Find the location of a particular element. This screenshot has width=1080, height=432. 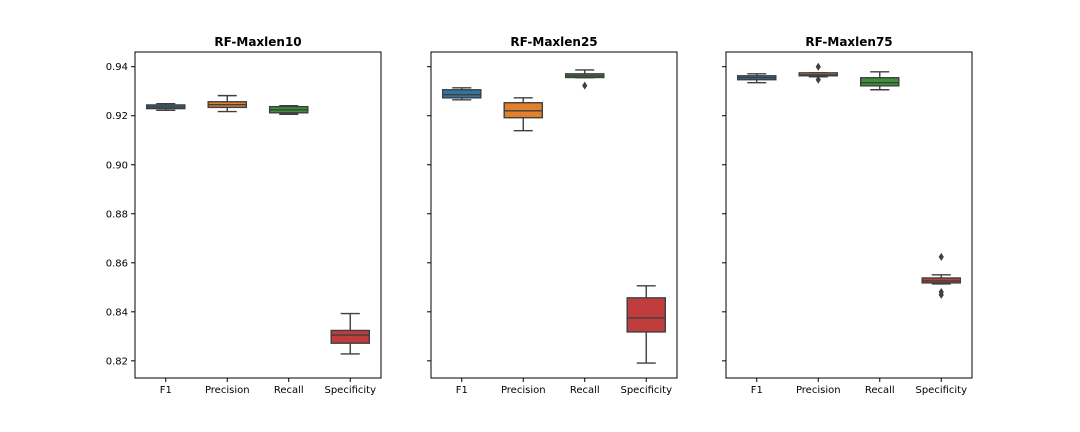

box-f1 is located at coordinates (461, 94).